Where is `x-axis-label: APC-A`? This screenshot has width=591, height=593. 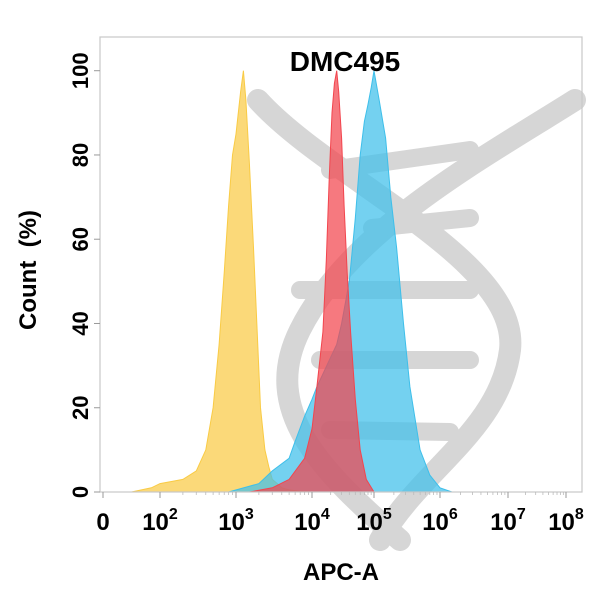 x-axis-label: APC-A is located at coordinates (341, 572).